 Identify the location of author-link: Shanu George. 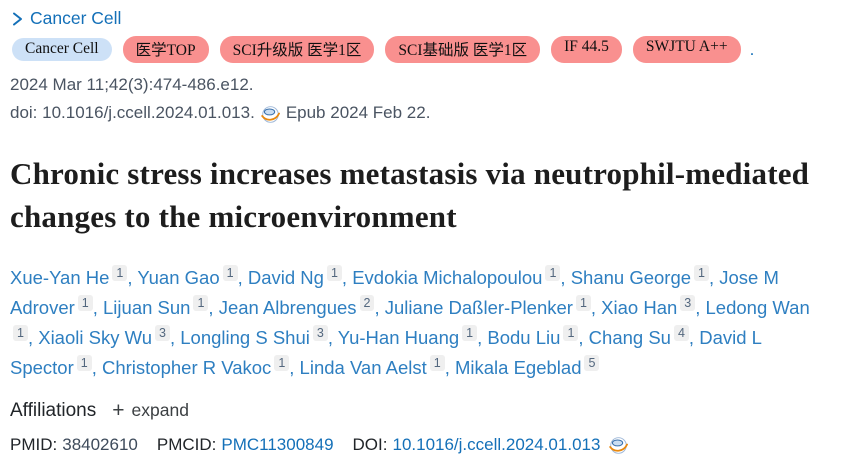
(631, 277).